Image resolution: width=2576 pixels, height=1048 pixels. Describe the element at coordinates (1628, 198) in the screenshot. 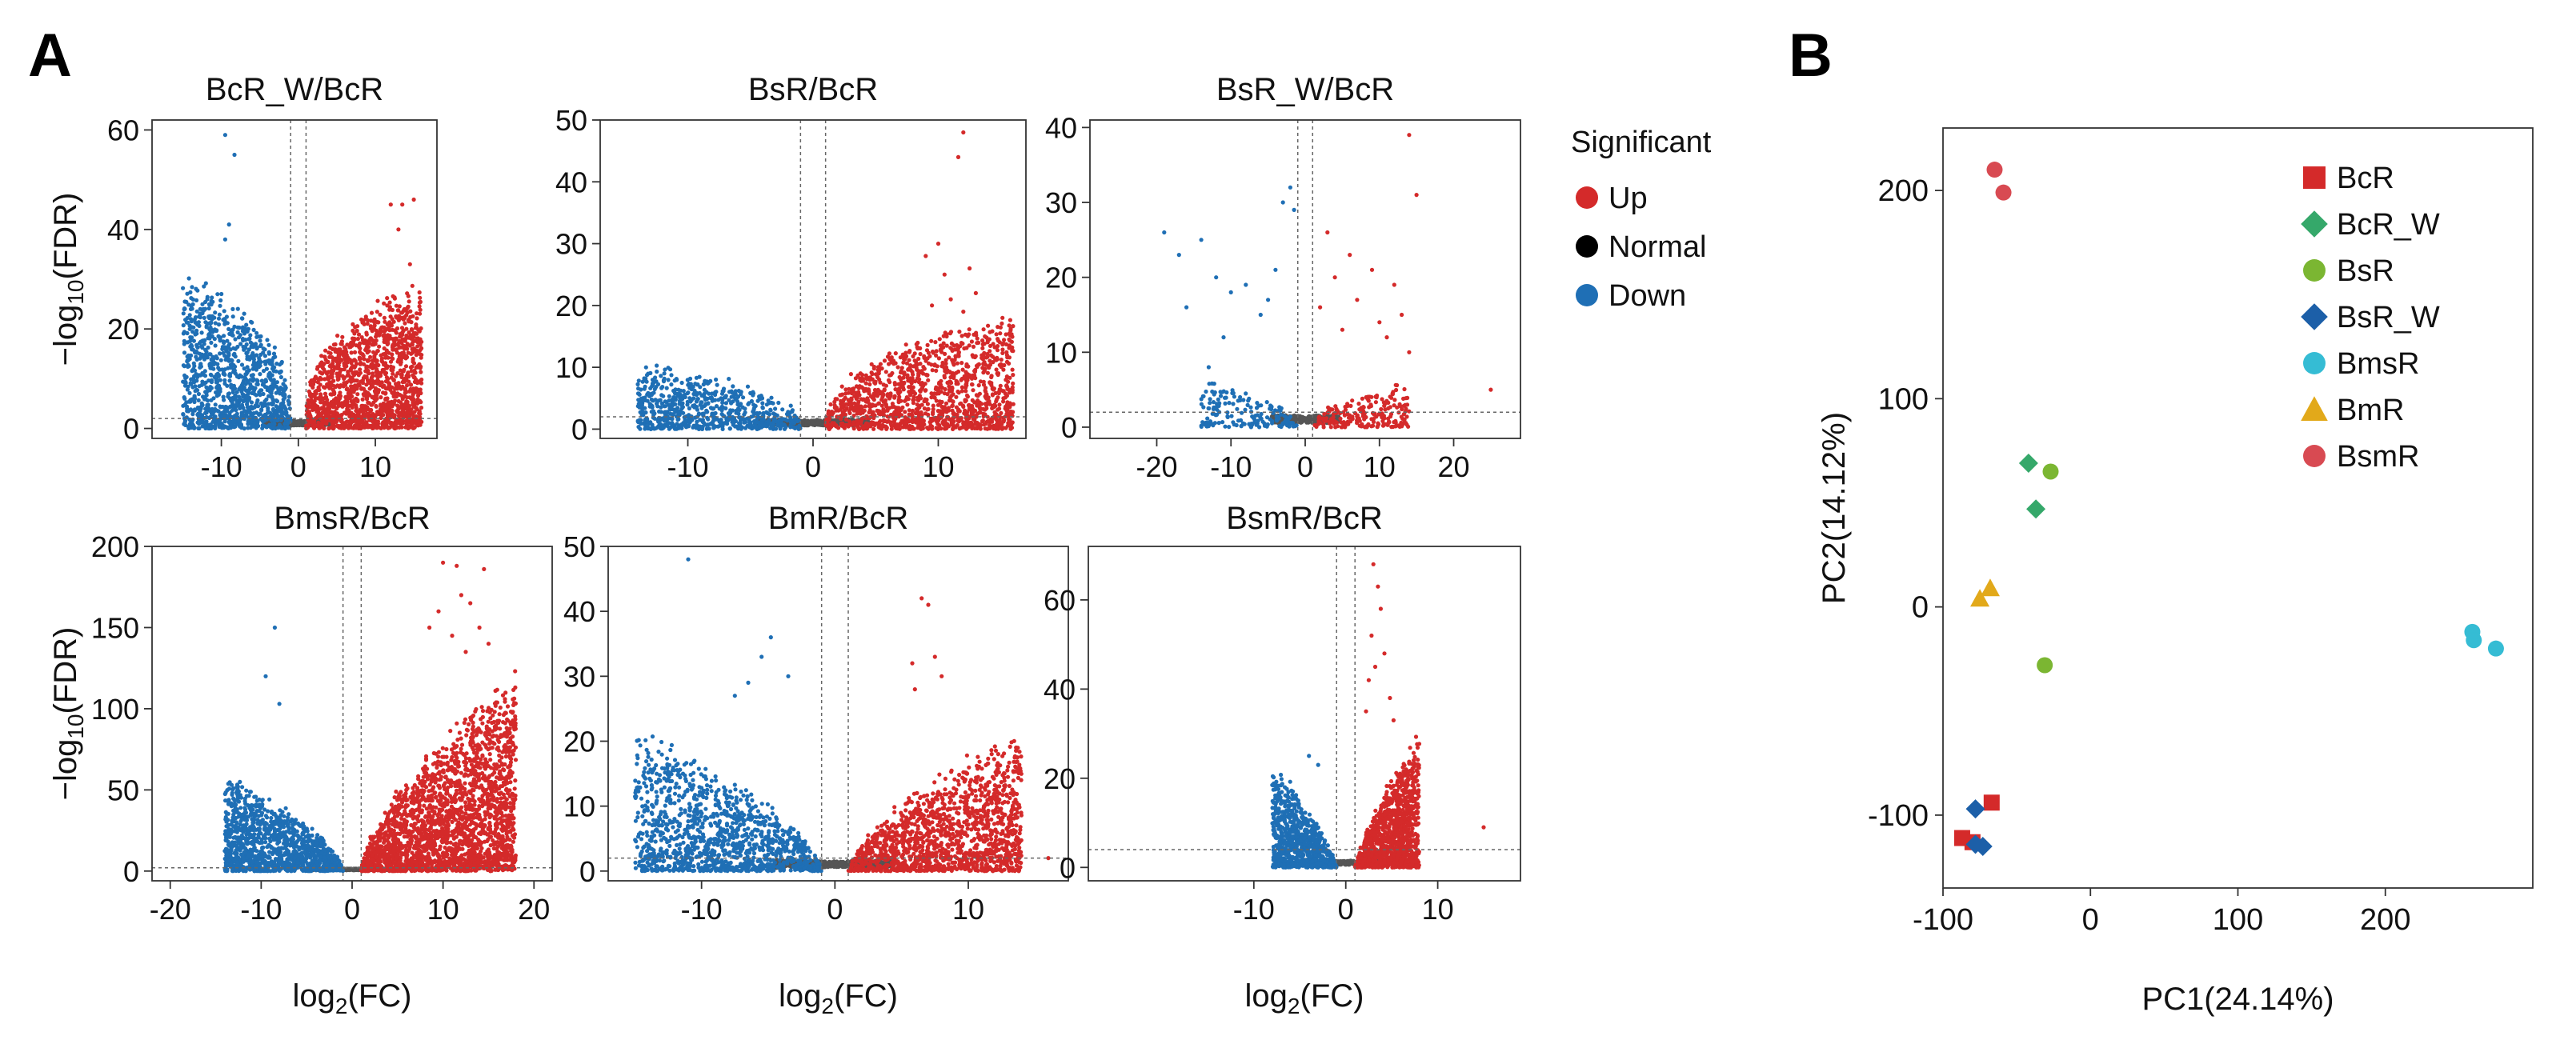

I see `legend-up-label: Up` at that location.